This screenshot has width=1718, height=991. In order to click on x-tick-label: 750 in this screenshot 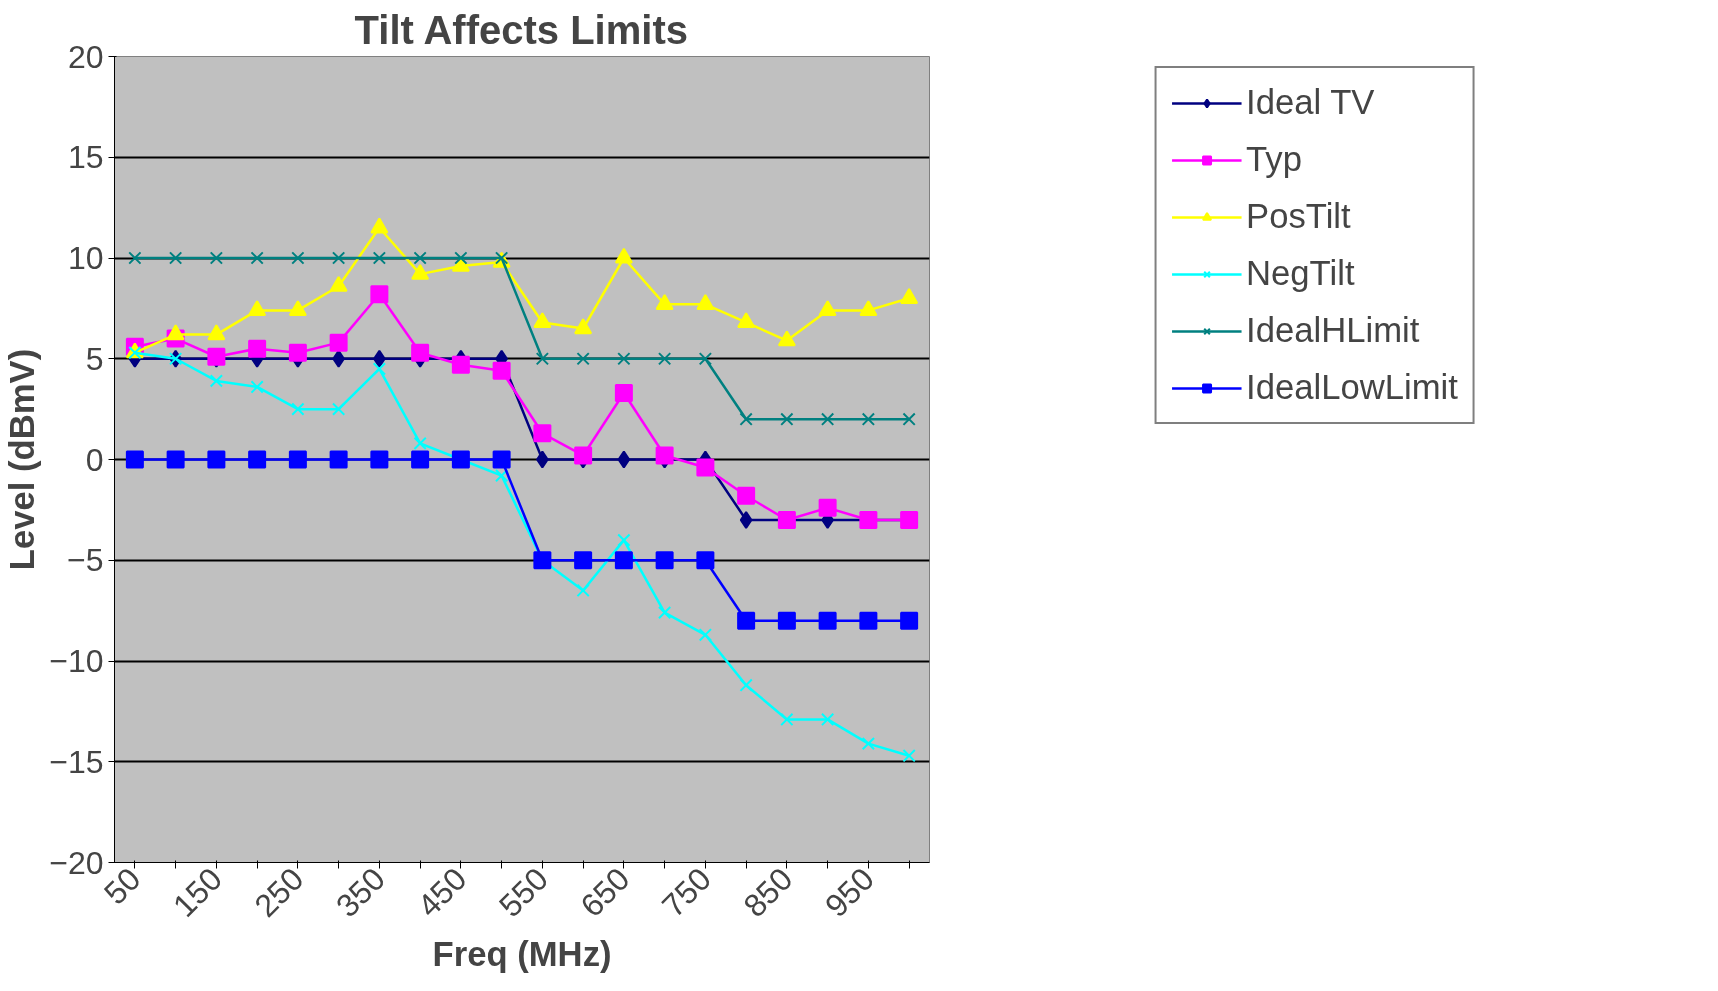, I will do `click(686, 892)`.